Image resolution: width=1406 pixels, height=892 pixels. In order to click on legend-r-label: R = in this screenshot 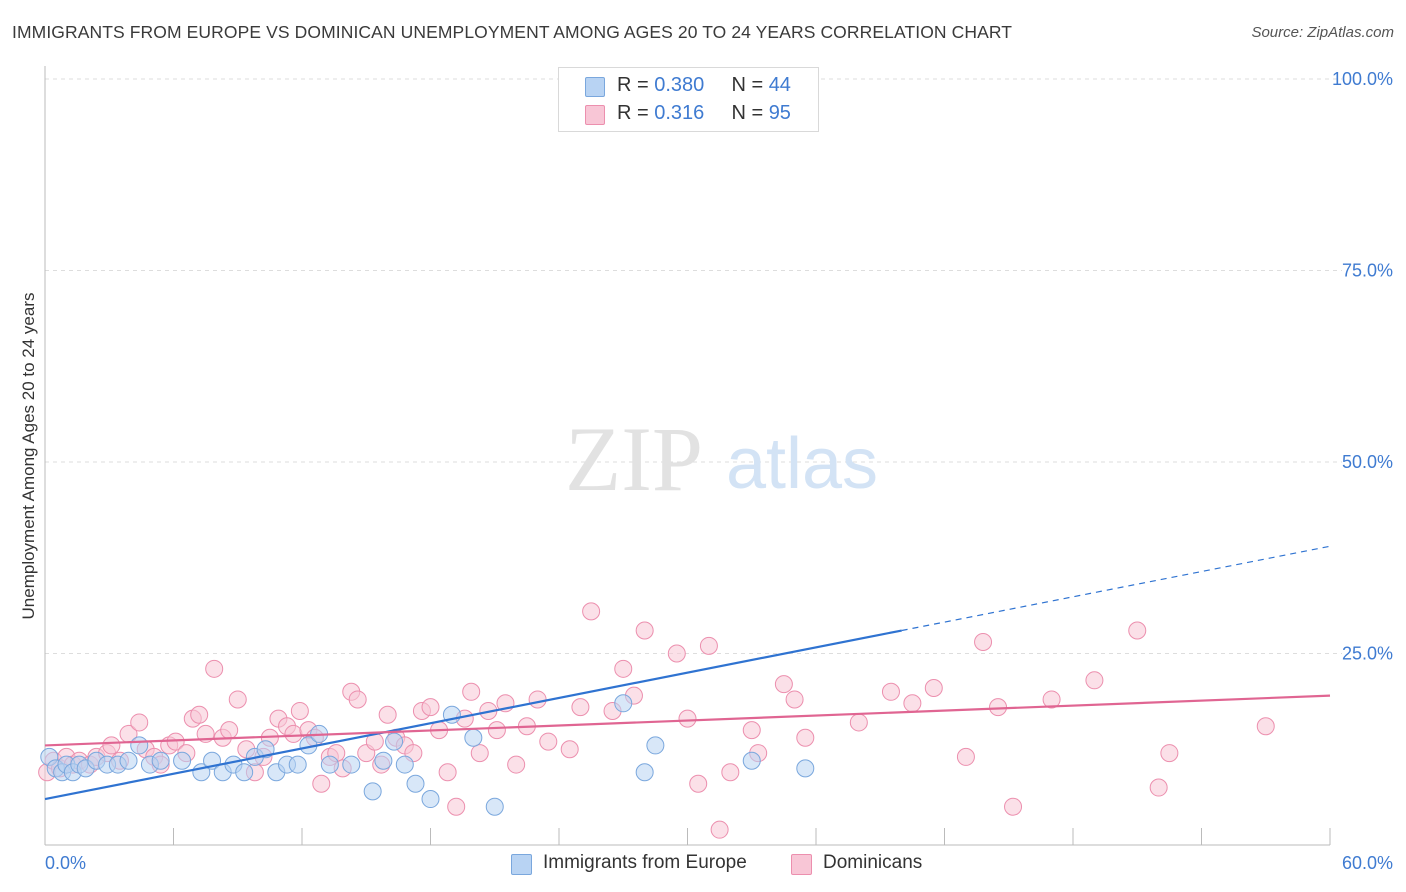, I will do `click(636, 113)`.